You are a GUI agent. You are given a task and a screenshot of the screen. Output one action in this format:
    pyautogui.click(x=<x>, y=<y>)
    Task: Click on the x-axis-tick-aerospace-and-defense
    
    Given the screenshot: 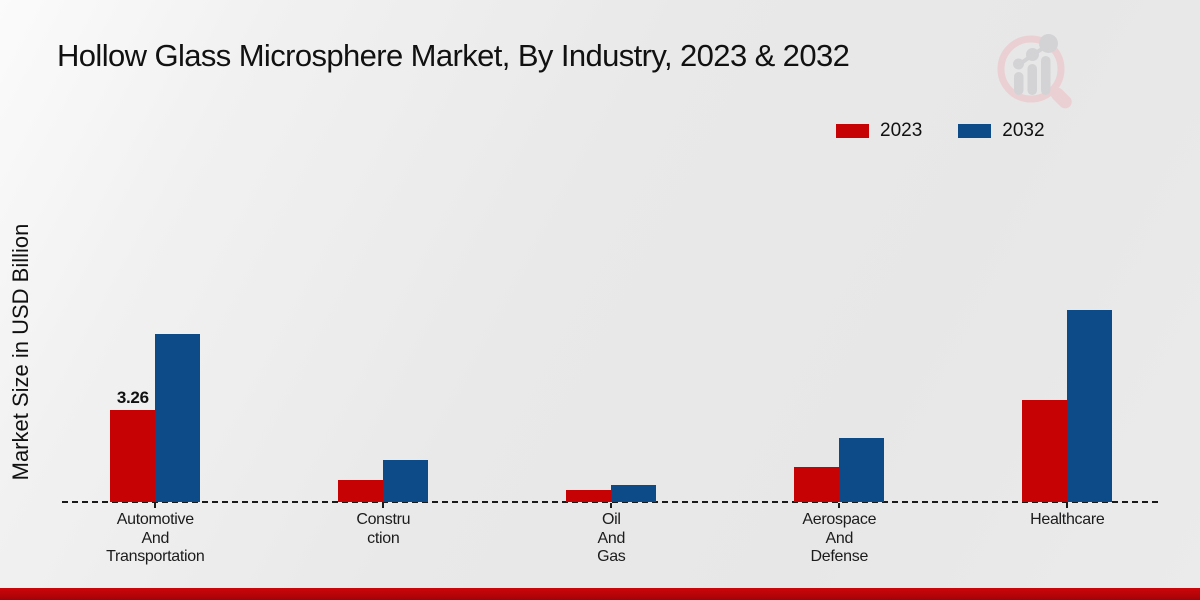 What is the action you would take?
    pyautogui.click(x=839, y=505)
    